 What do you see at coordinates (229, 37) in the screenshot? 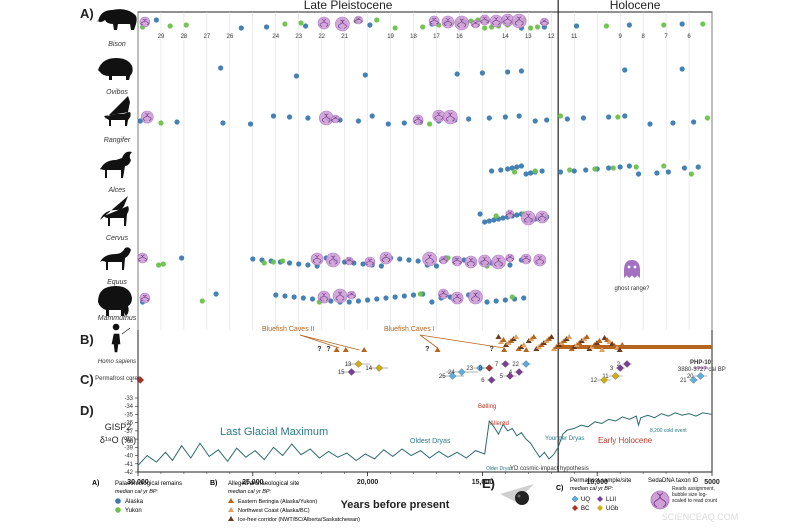
I see `x-tick-label-minor: 26` at bounding box center [229, 37].